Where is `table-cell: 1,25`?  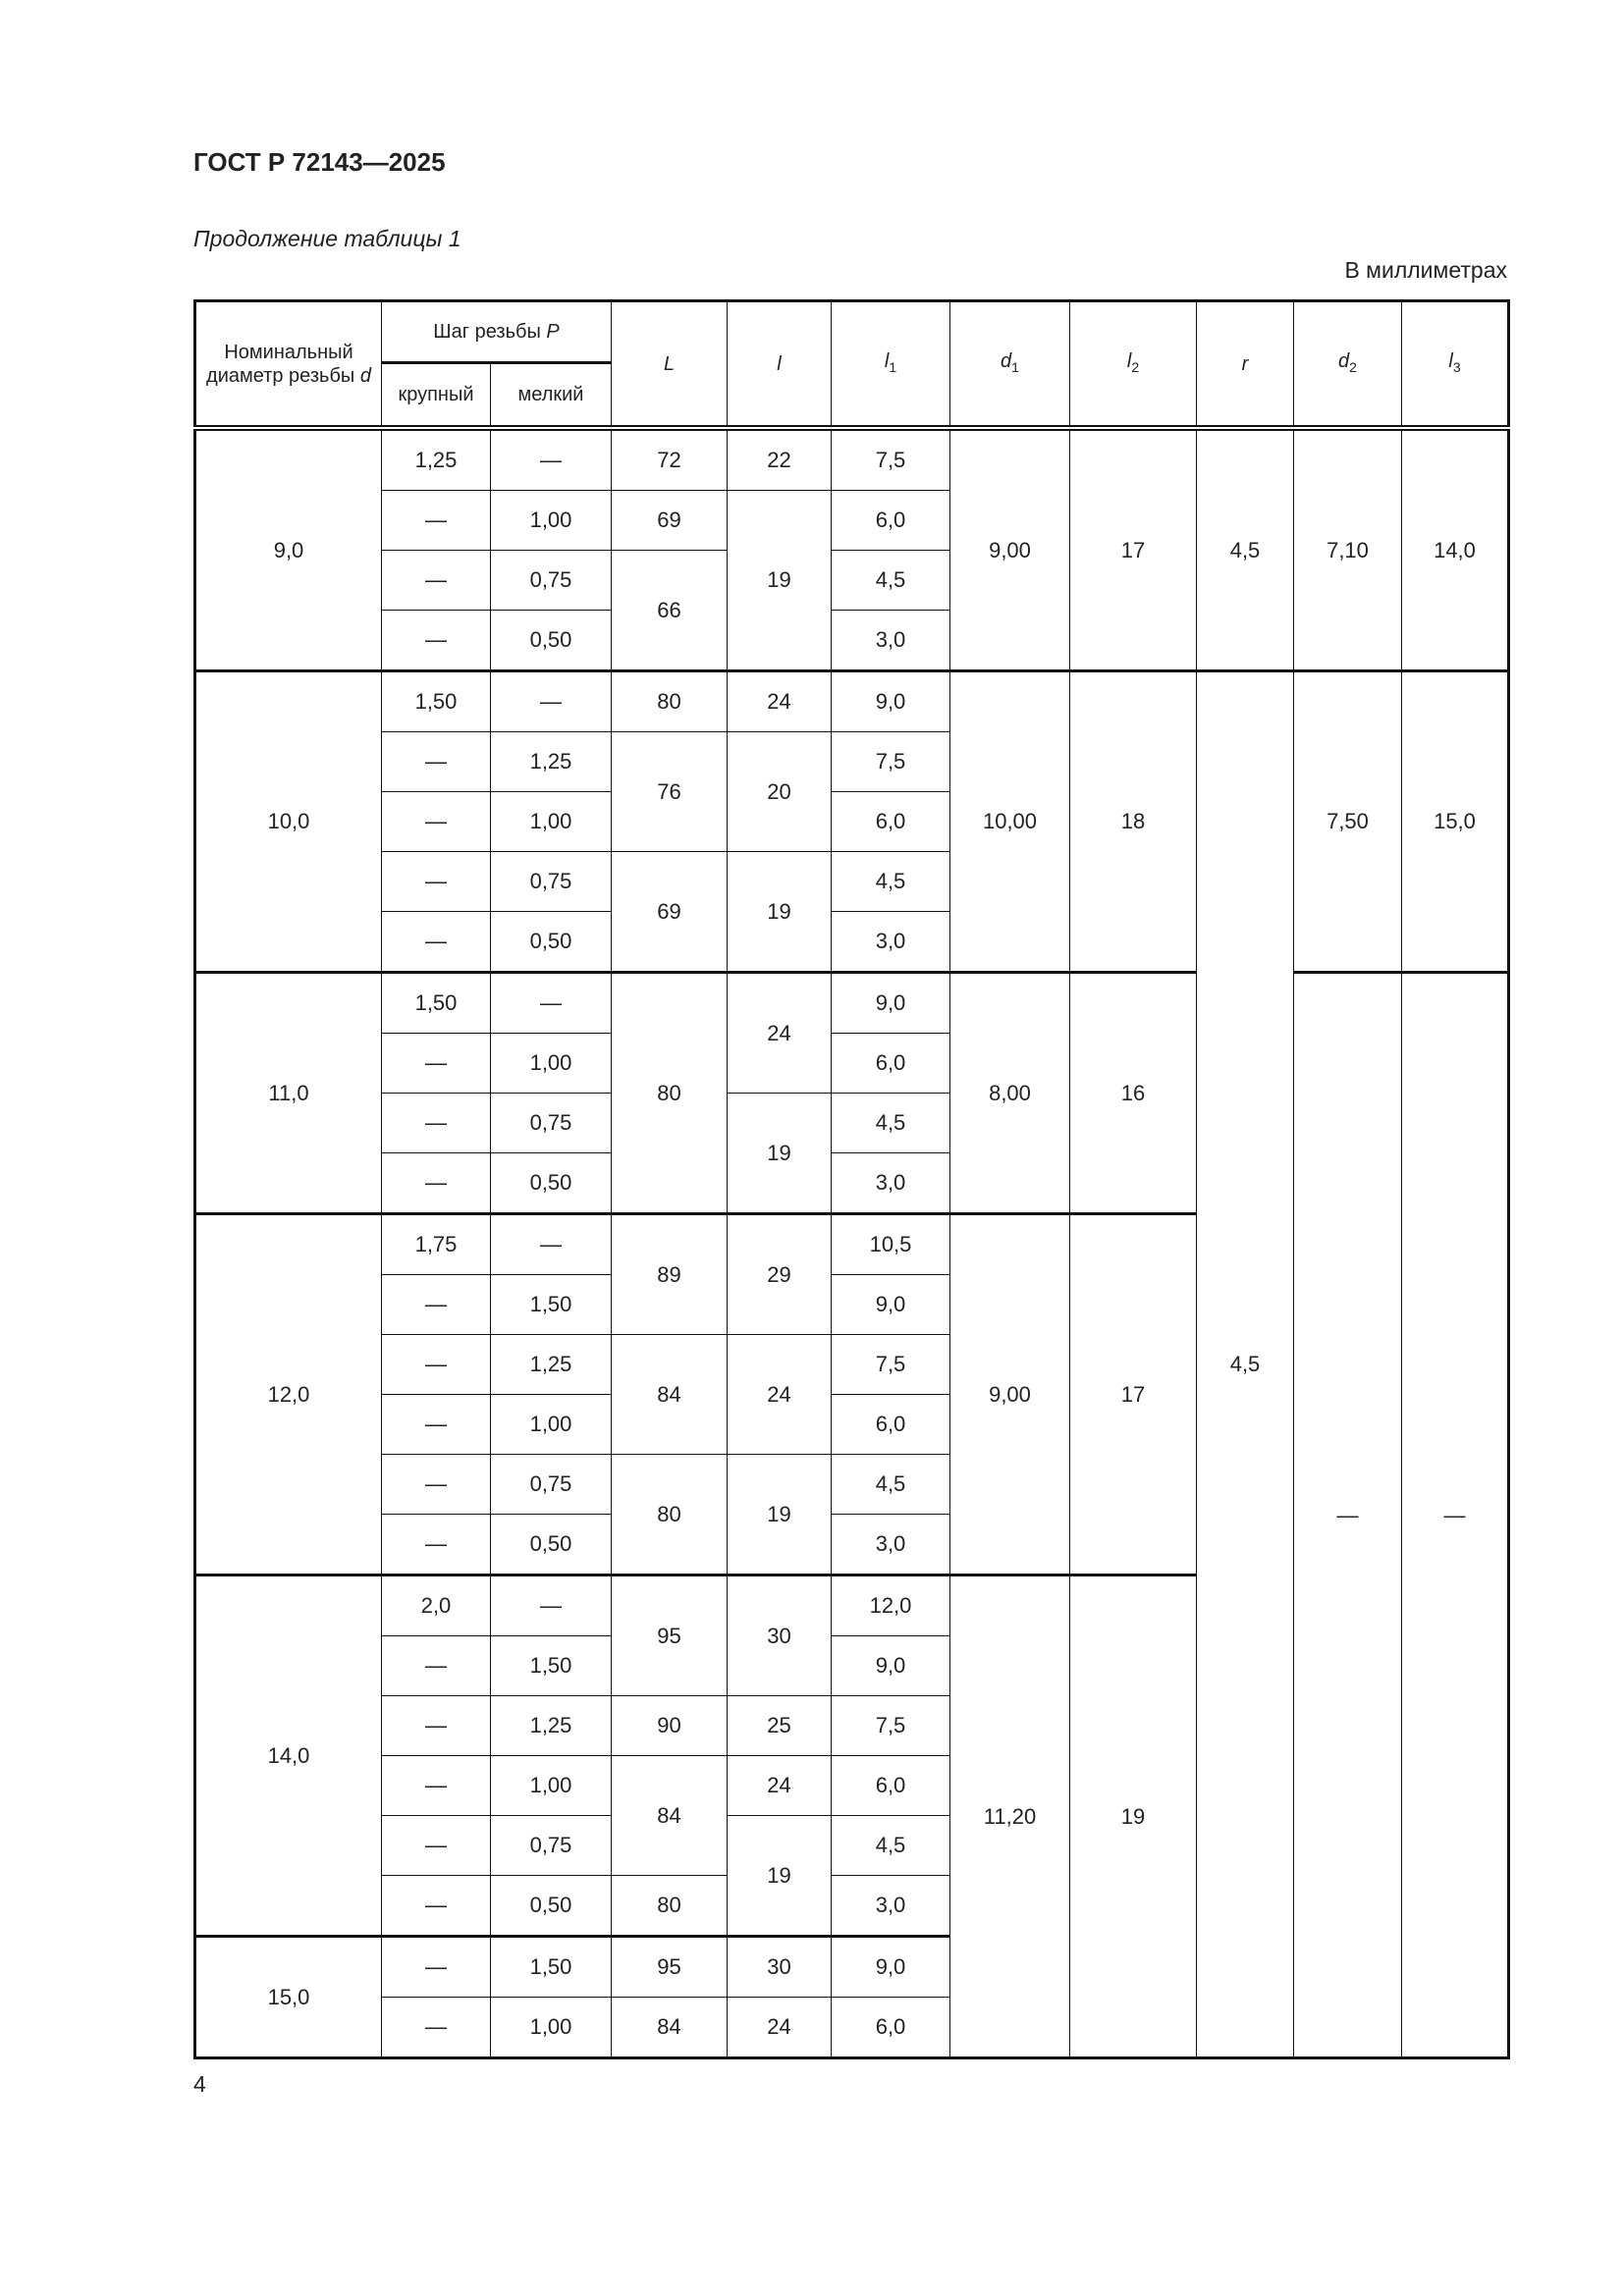 table-cell: 1,25 is located at coordinates (551, 1725).